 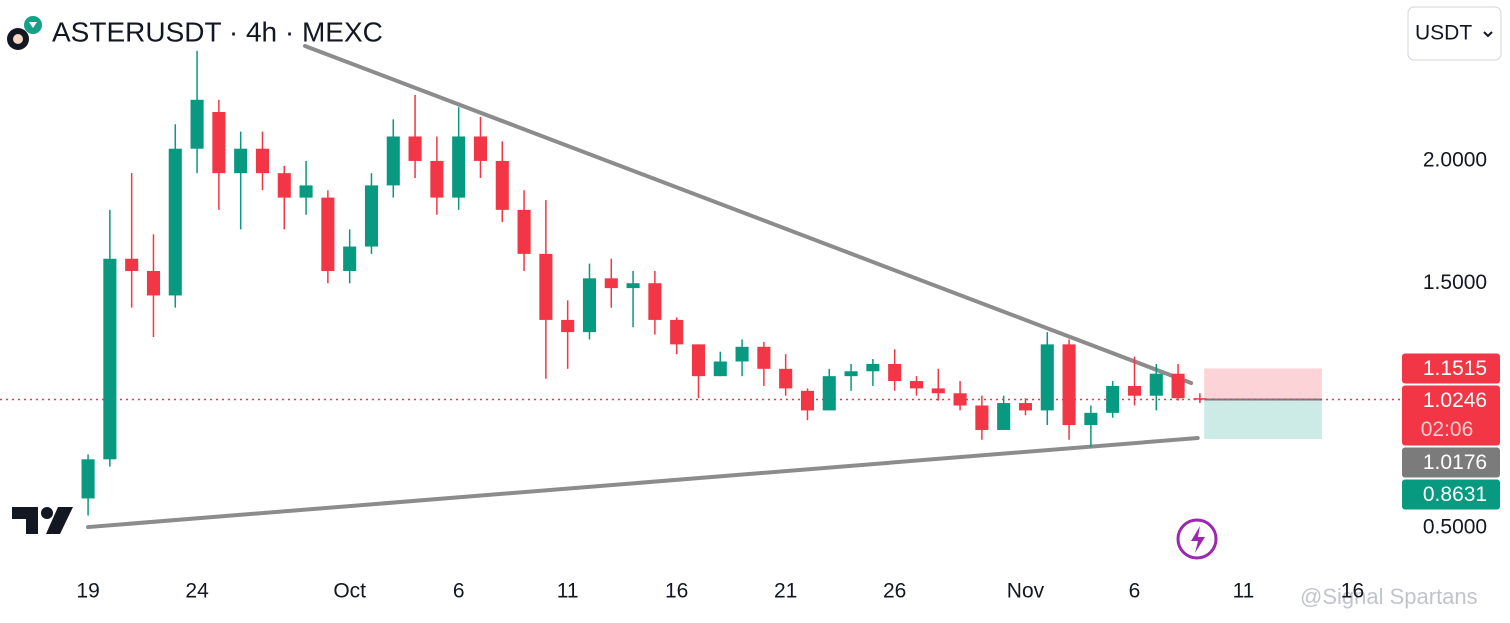 What do you see at coordinates (1455, 526) in the screenshot?
I see `y-tick-label: 0.5000` at bounding box center [1455, 526].